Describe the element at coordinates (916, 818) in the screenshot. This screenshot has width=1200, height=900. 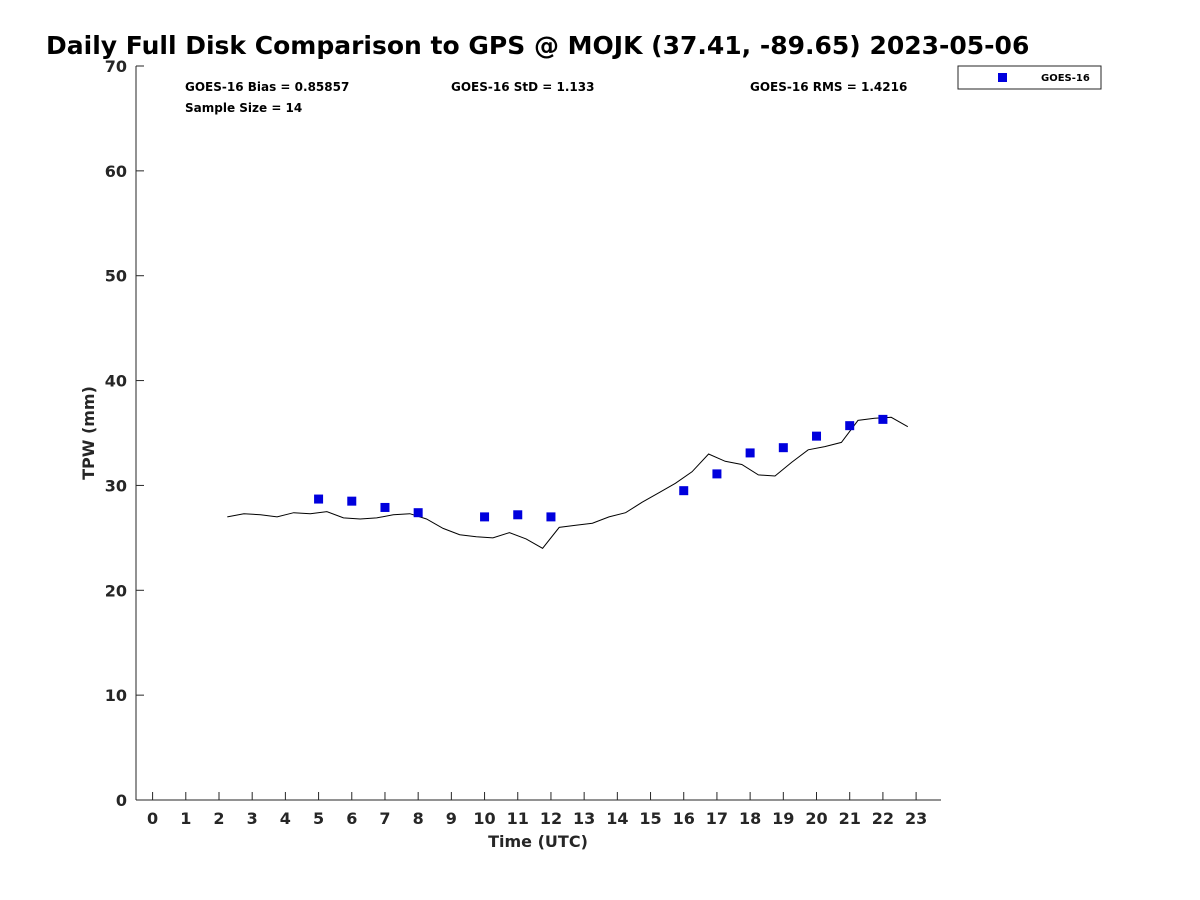
I see `x-tick-label: 23` at that location.